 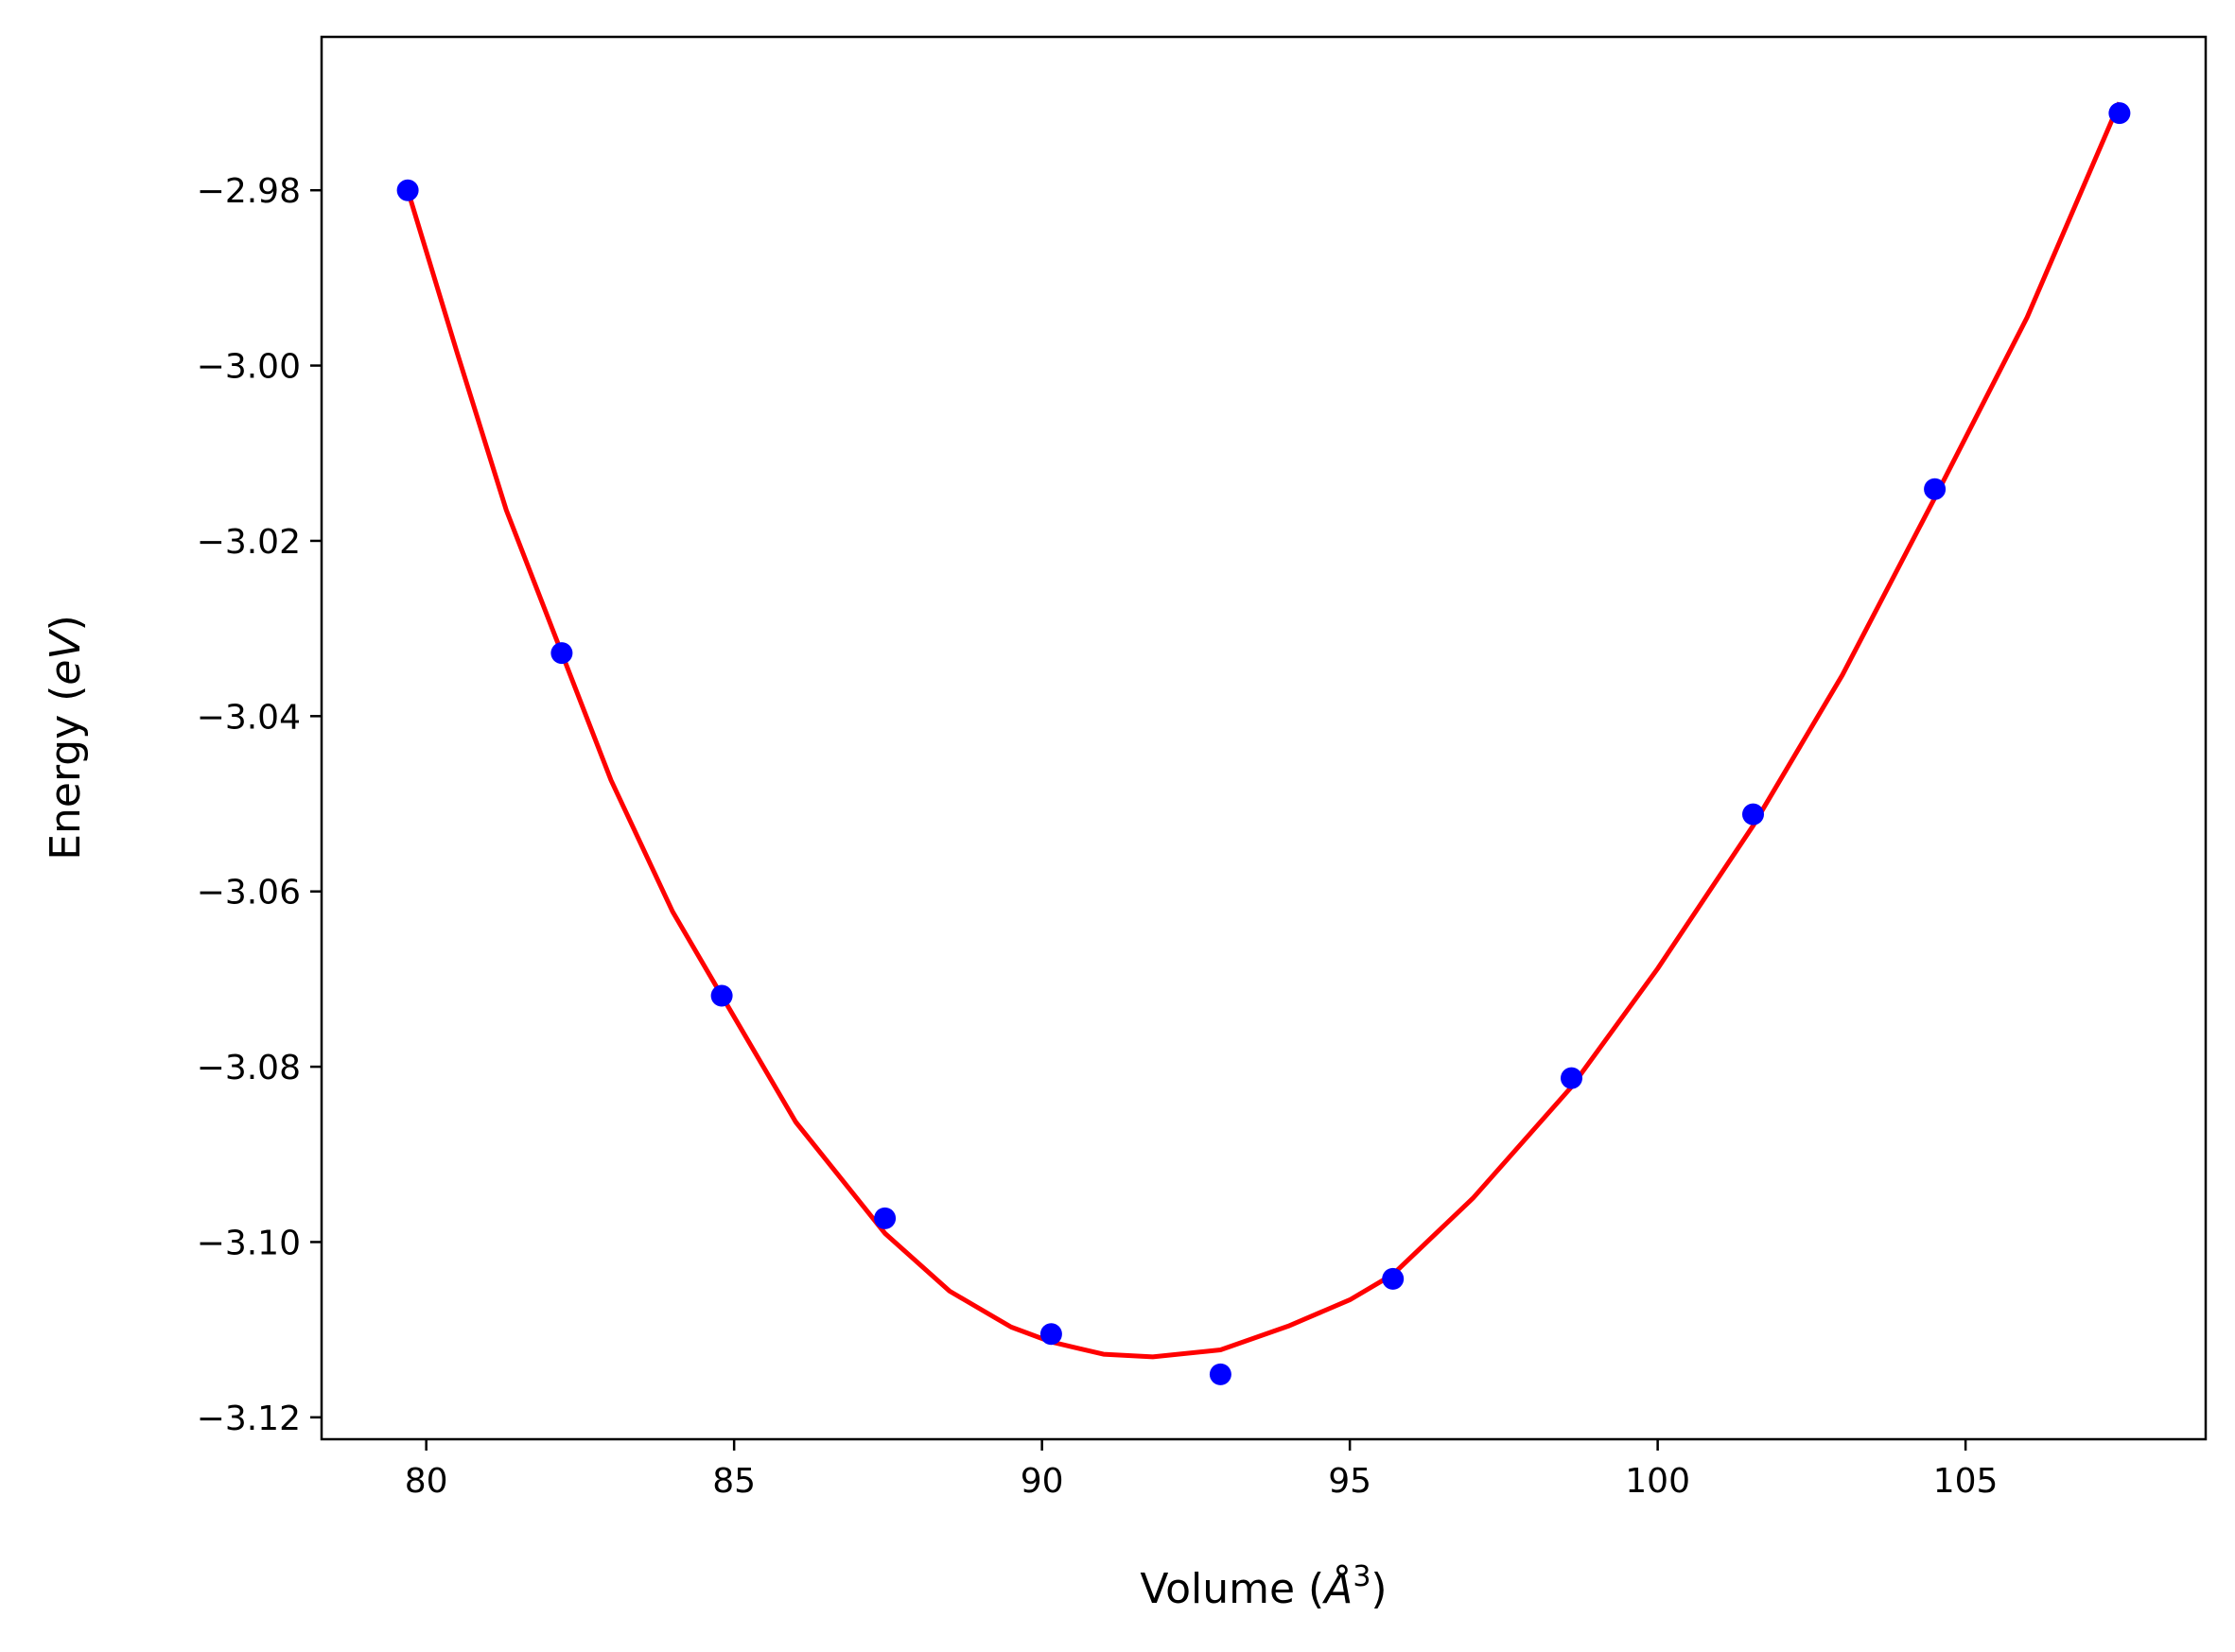 I want to click on x-axis-label-exponent: 3, so click(x=1362, y=1577).